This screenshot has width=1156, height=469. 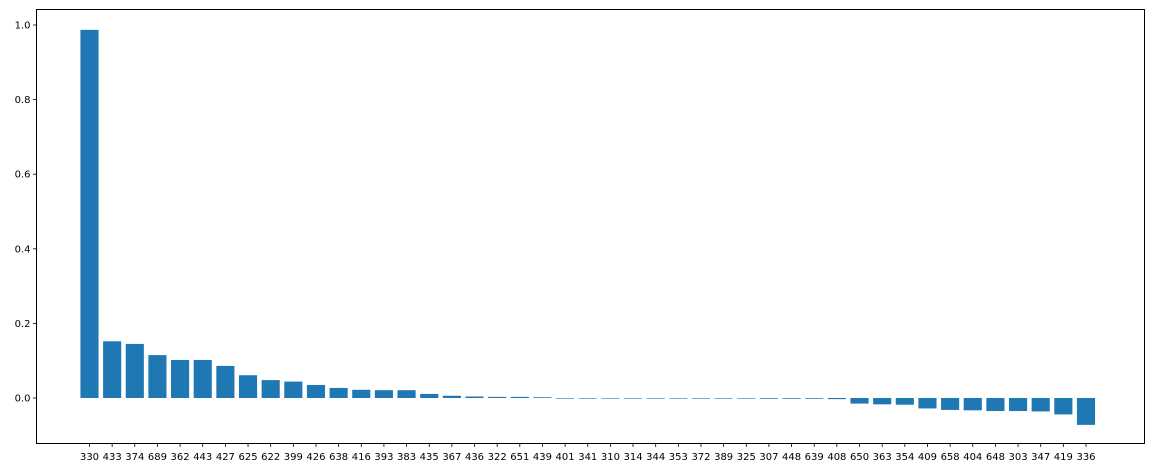 I want to click on x-tick-label: 336, so click(x=1085, y=457).